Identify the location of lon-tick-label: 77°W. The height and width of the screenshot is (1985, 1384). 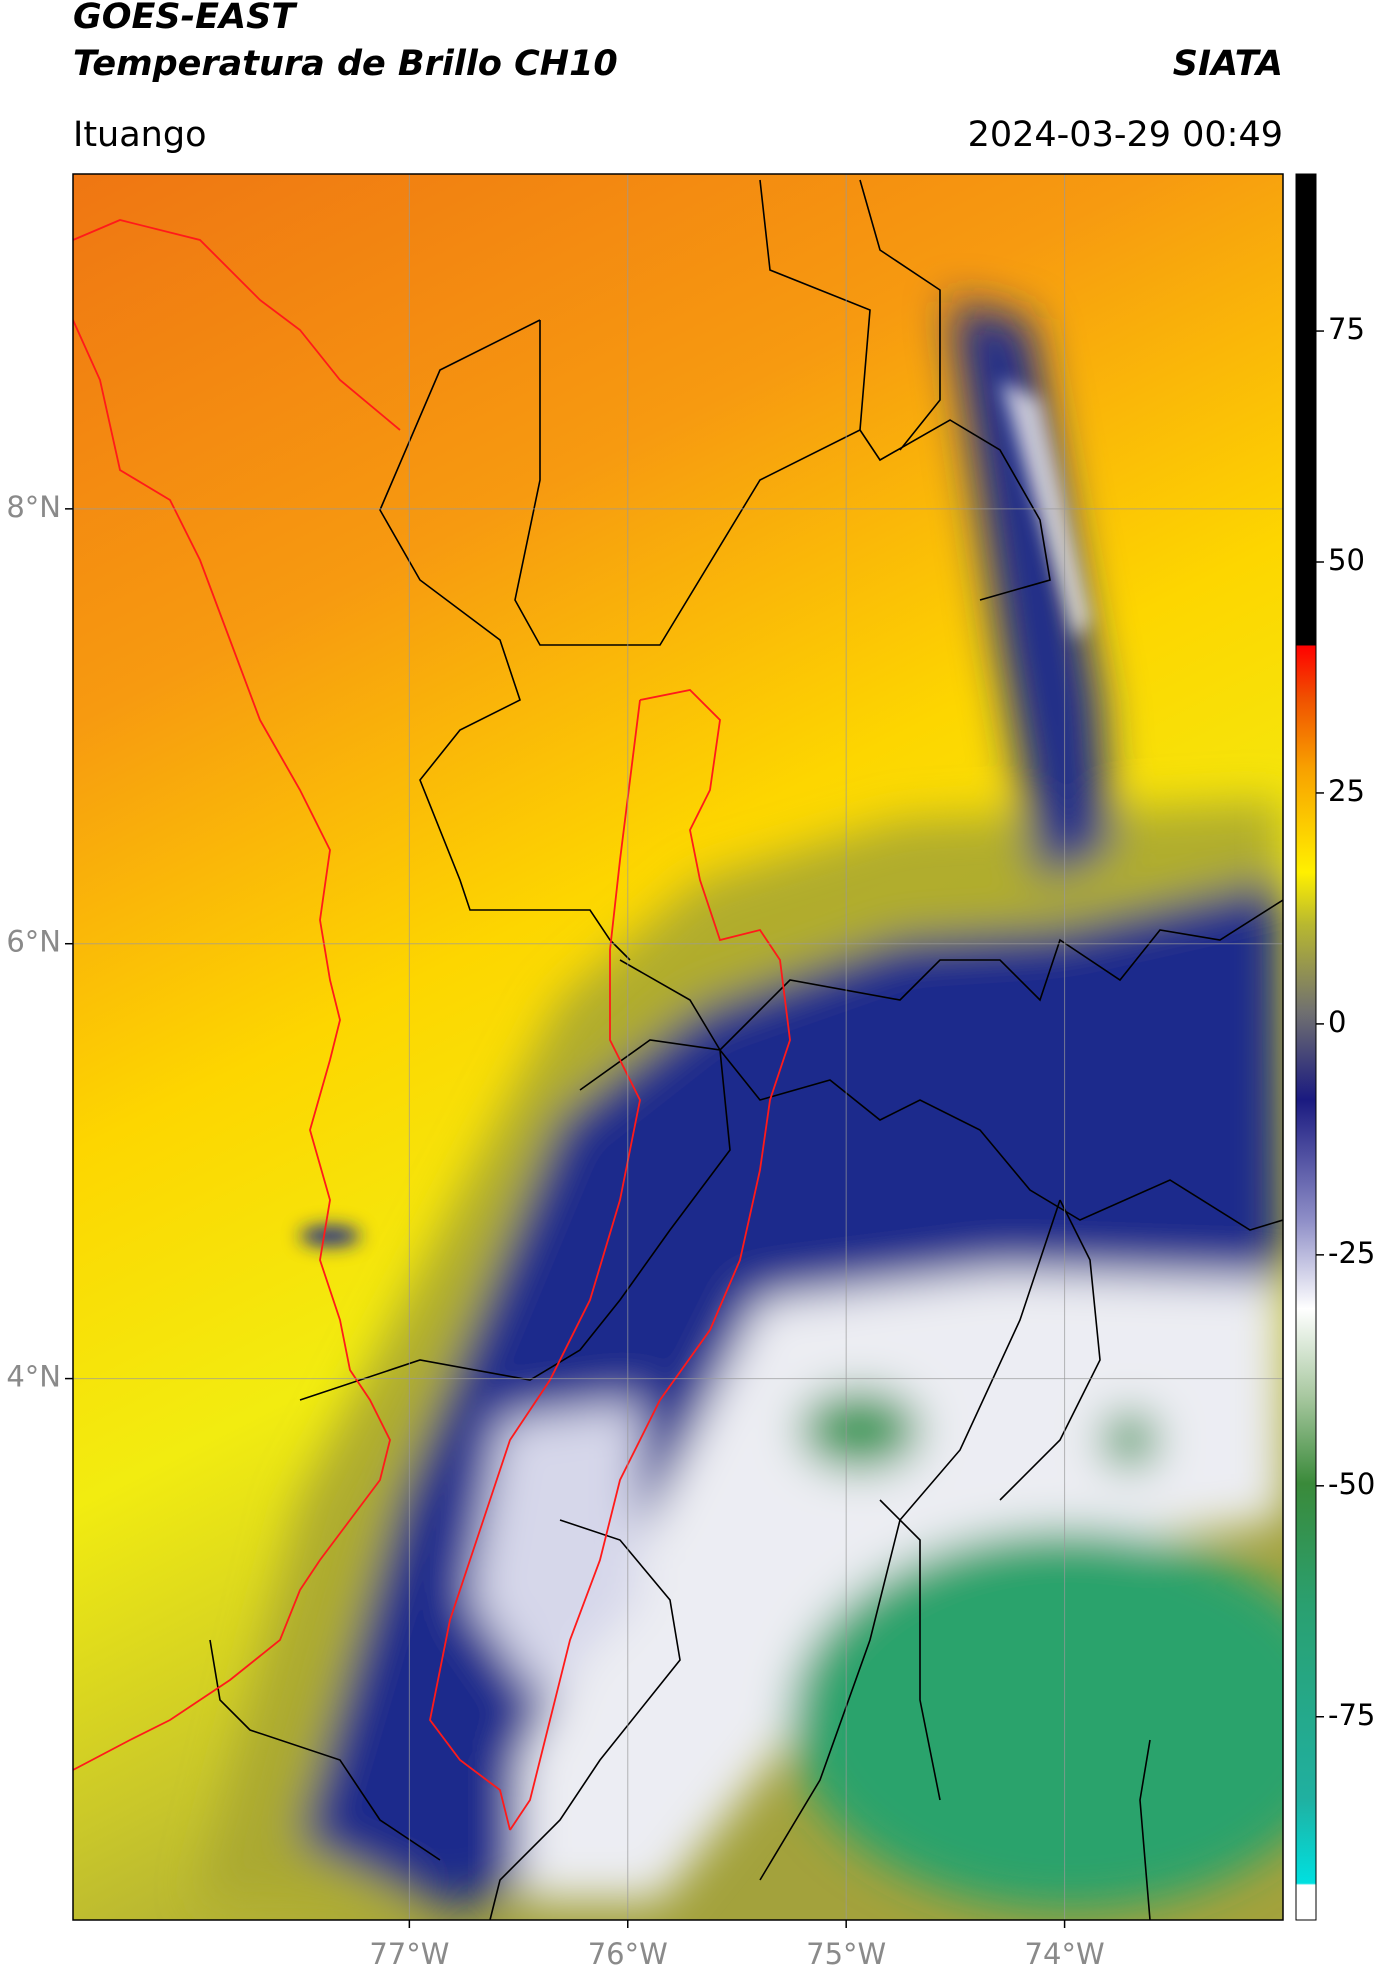
(409, 1954).